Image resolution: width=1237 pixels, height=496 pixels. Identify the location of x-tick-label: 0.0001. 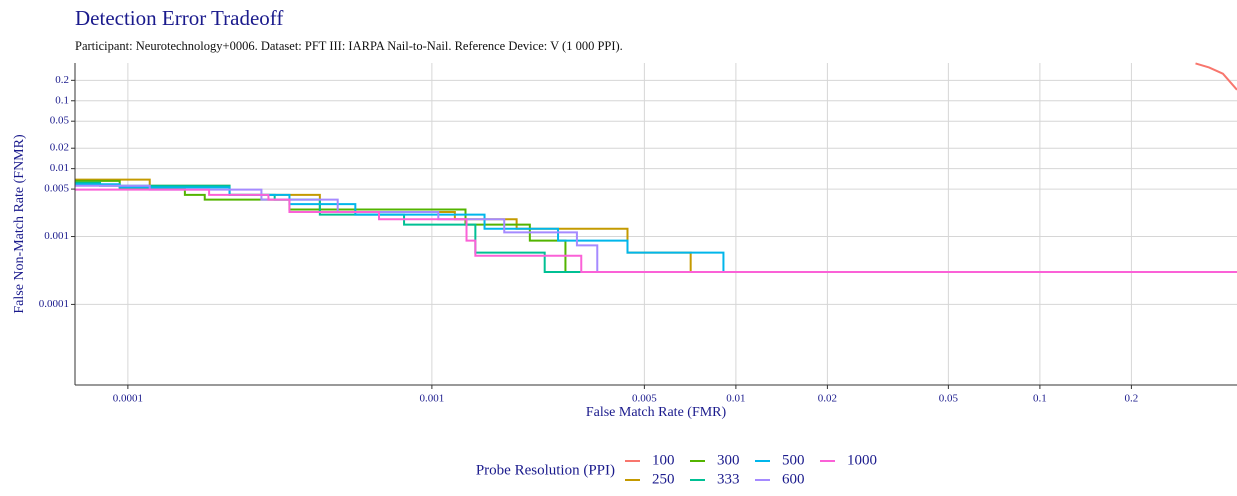
(128, 399).